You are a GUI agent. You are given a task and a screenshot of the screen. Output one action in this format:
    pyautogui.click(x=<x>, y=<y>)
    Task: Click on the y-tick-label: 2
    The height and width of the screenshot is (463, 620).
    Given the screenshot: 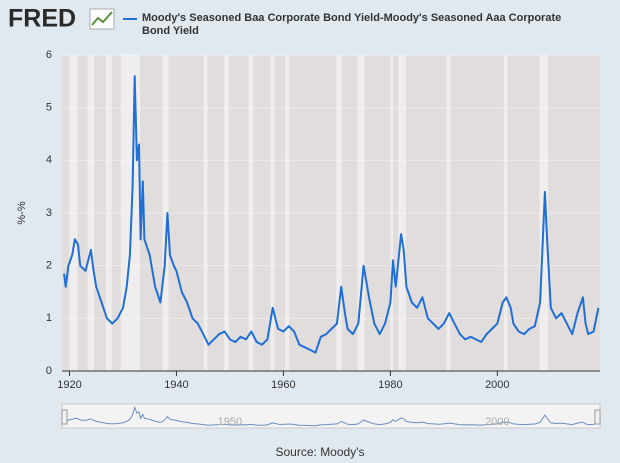 What is the action you would take?
    pyautogui.click(x=49, y=266)
    